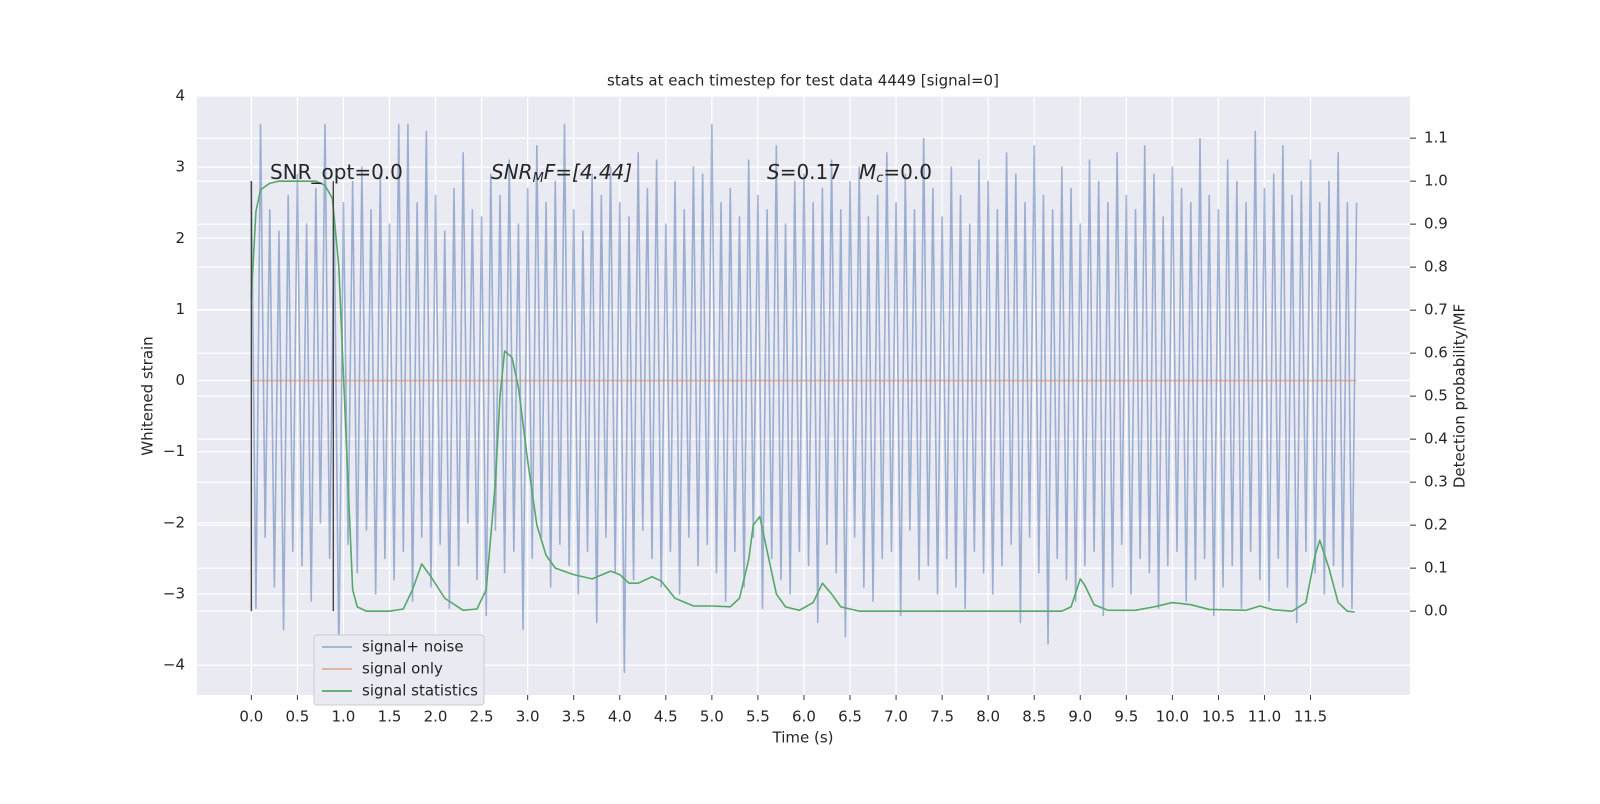 Image resolution: width=1600 pixels, height=804 pixels. What do you see at coordinates (666, 717) in the screenshot?
I see `x-tick-label: 4.5` at bounding box center [666, 717].